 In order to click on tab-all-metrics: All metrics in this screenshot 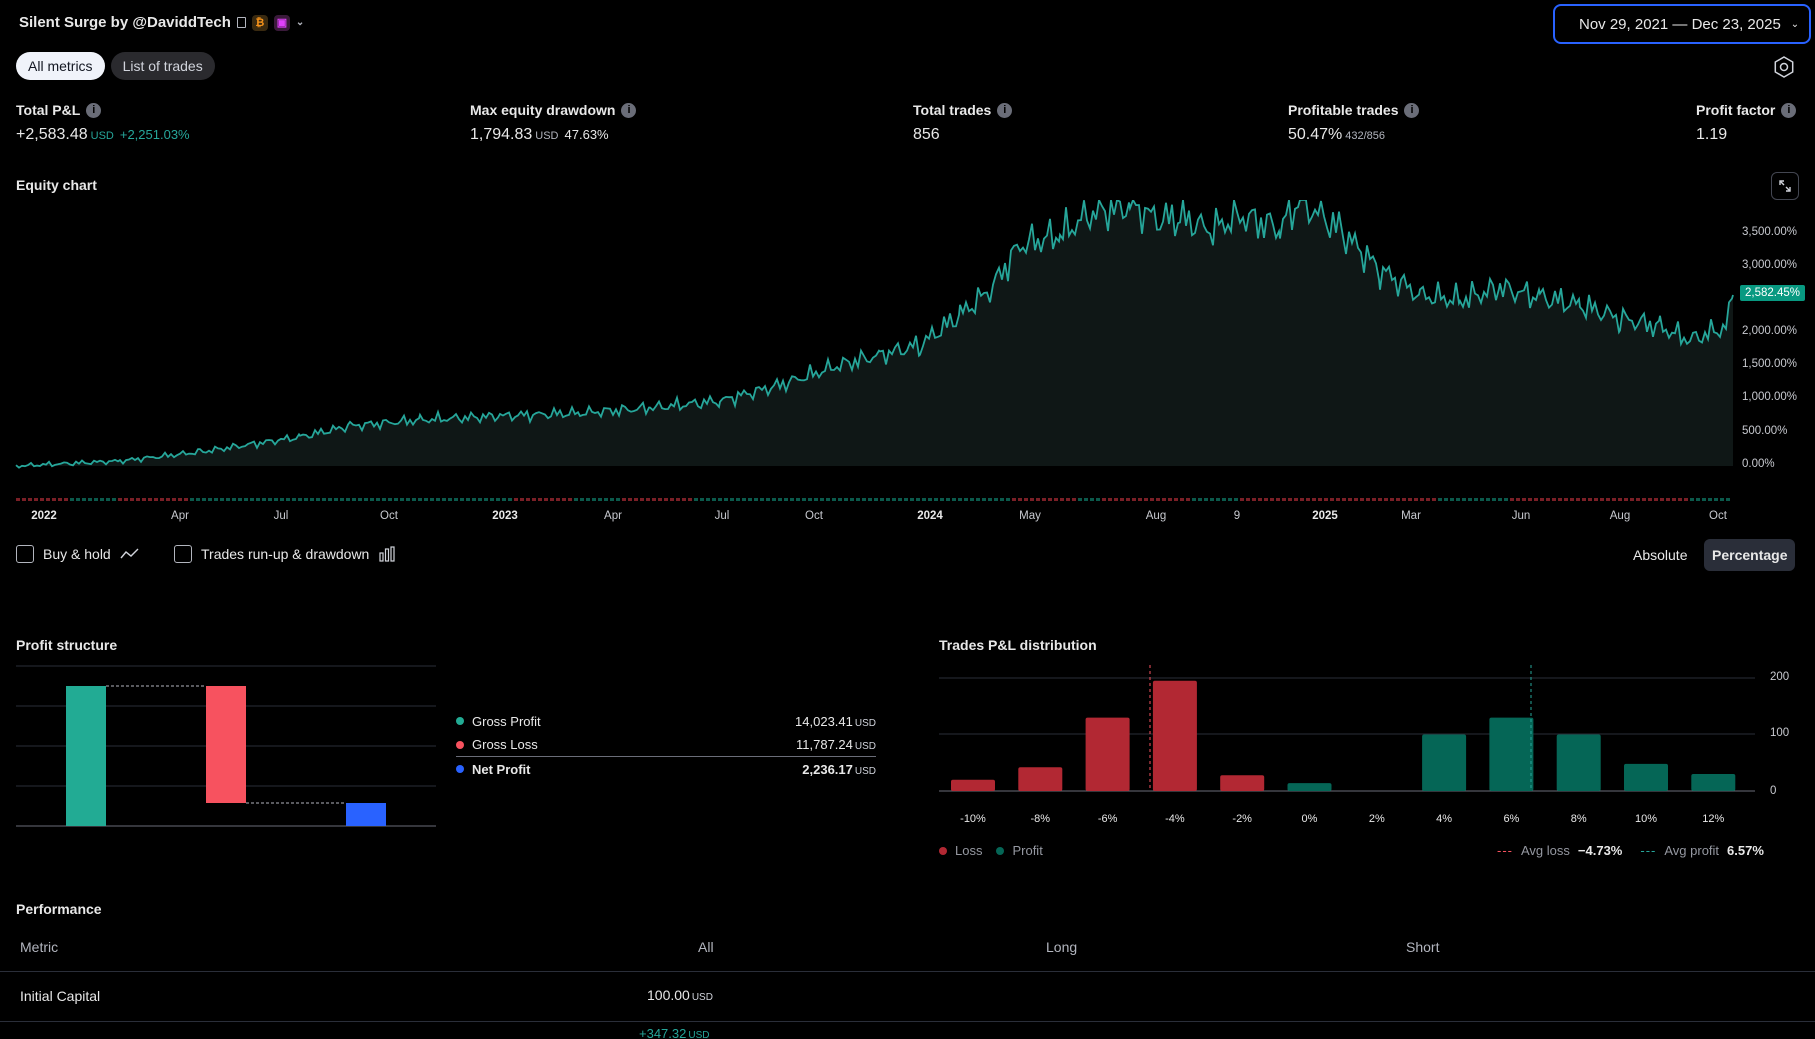, I will do `click(60, 66)`.